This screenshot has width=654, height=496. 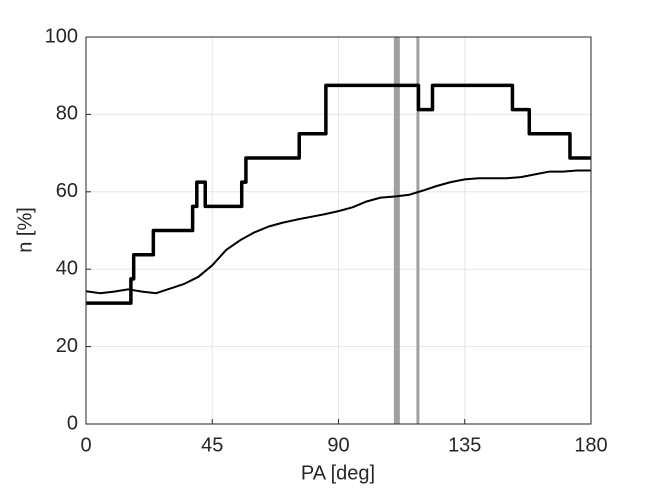 I want to click on x-tick-label: 135, so click(x=464, y=445).